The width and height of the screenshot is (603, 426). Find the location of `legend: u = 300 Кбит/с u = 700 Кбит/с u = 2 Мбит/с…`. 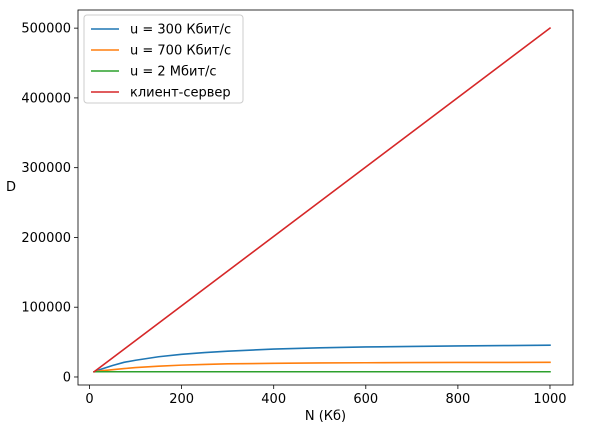

legend: u = 300 Кбит/с u = 700 Кбит/с u = 2 Мбит/с… is located at coordinates (163, 59).